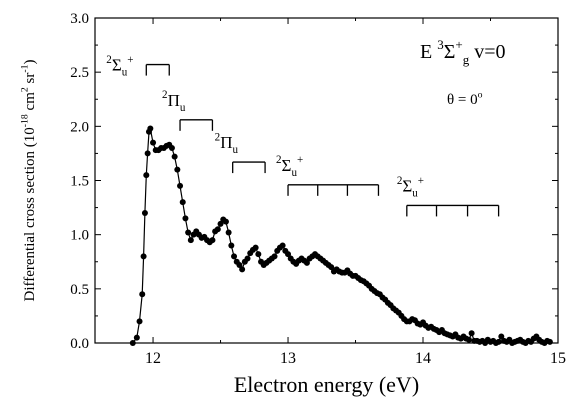 The width and height of the screenshot is (588, 407). Describe the element at coordinates (423, 358) in the screenshot. I see `x-tick-label: 14` at that location.